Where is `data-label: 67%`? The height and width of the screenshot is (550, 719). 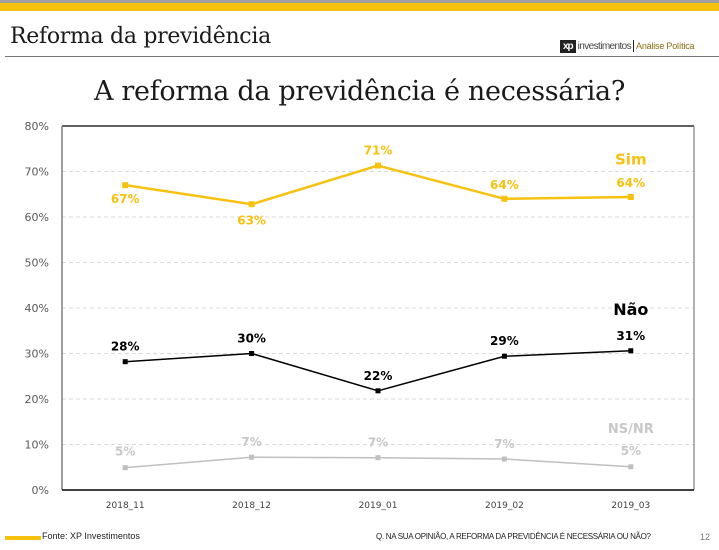 data-label: 67% is located at coordinates (125, 199).